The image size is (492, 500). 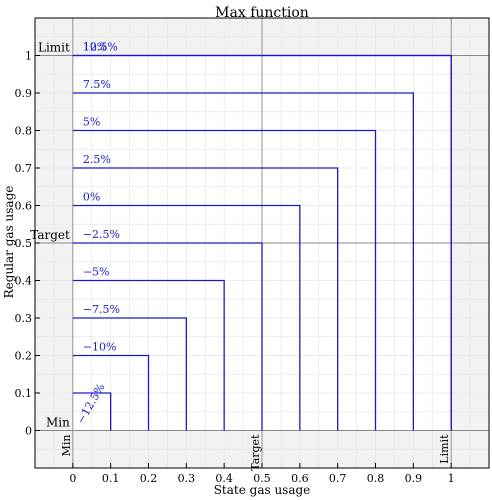 I want to click on chart-title: Max function, so click(x=262, y=13).